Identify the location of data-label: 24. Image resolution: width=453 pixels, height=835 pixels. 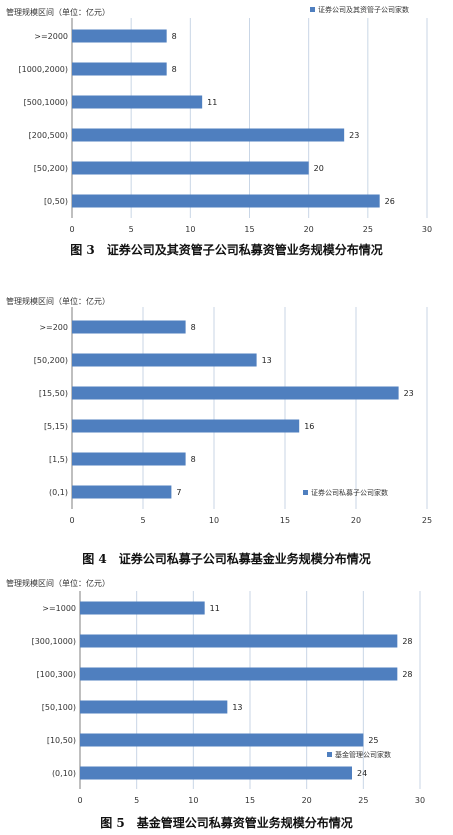
(362, 773).